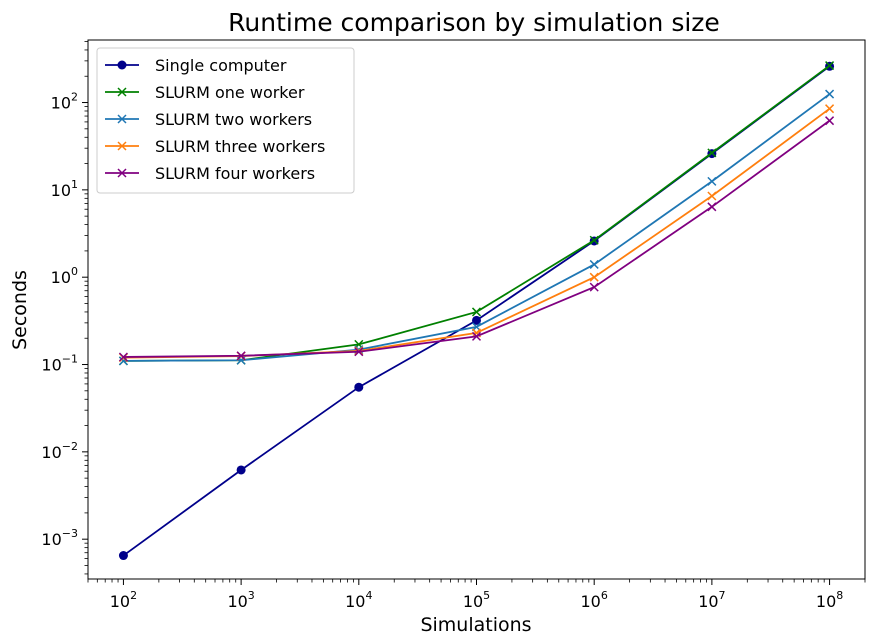 The image size is (872, 644). I want to click on legend-label: SLURM one worker, so click(230, 92).